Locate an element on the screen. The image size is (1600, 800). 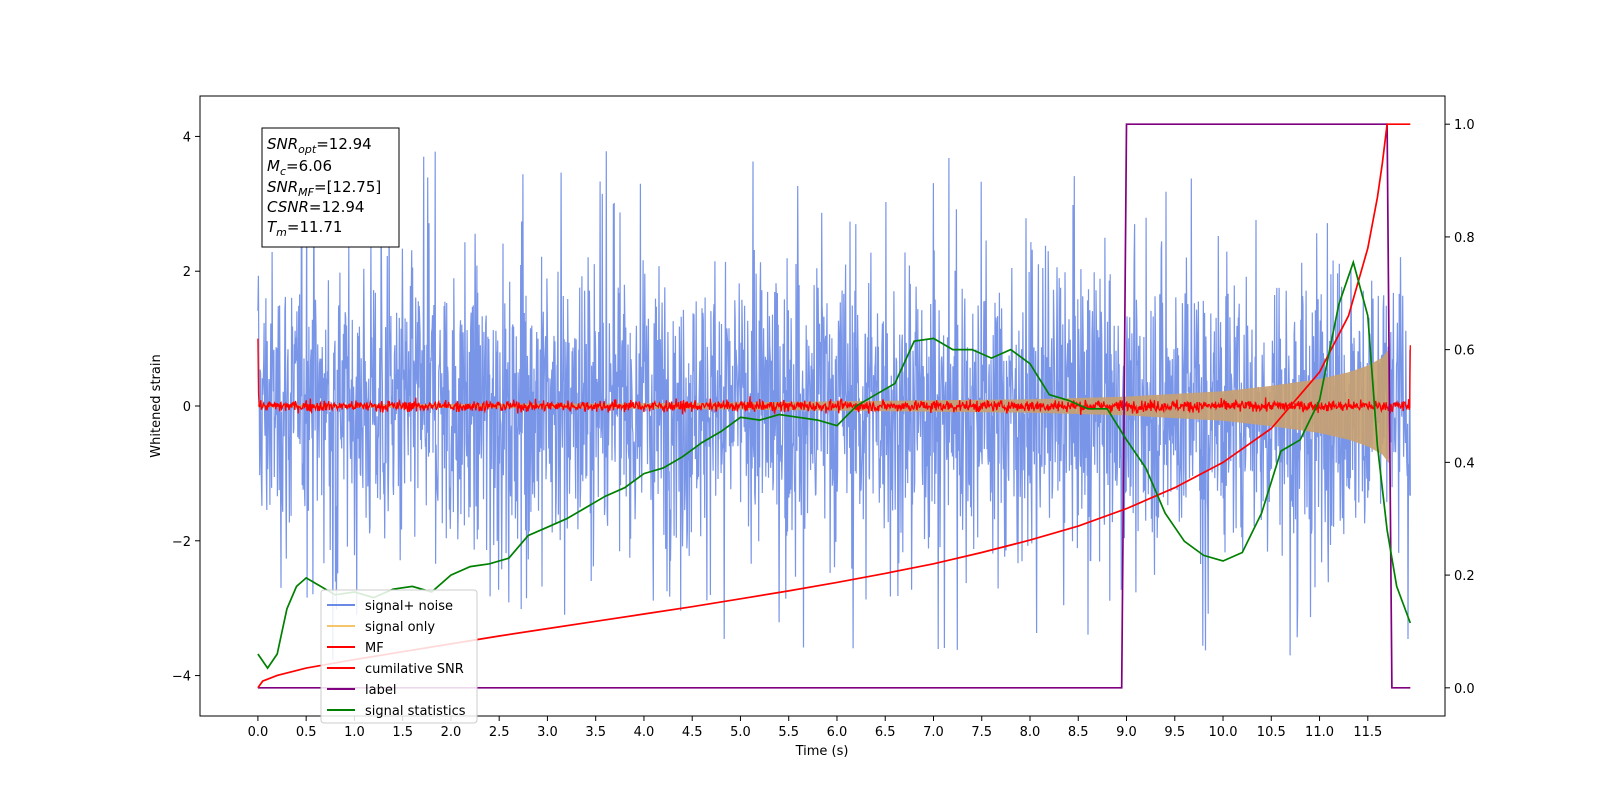
x-tick-label: 7.0 is located at coordinates (933, 732).